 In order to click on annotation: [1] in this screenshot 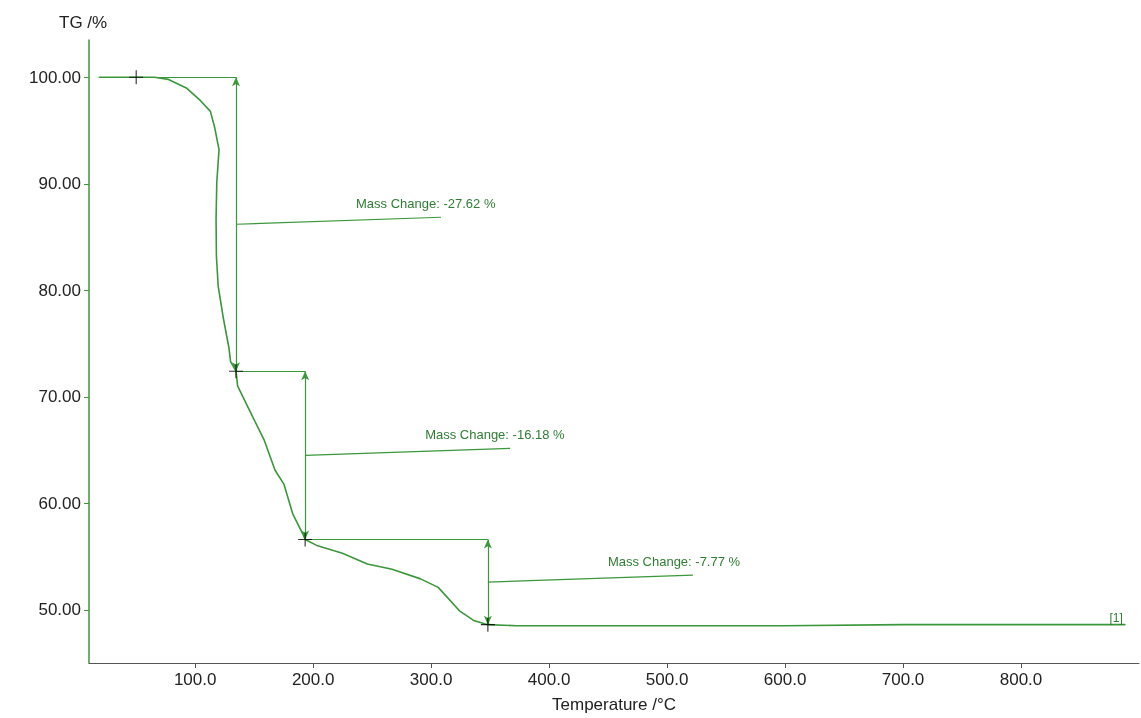, I will do `click(1116, 617)`.